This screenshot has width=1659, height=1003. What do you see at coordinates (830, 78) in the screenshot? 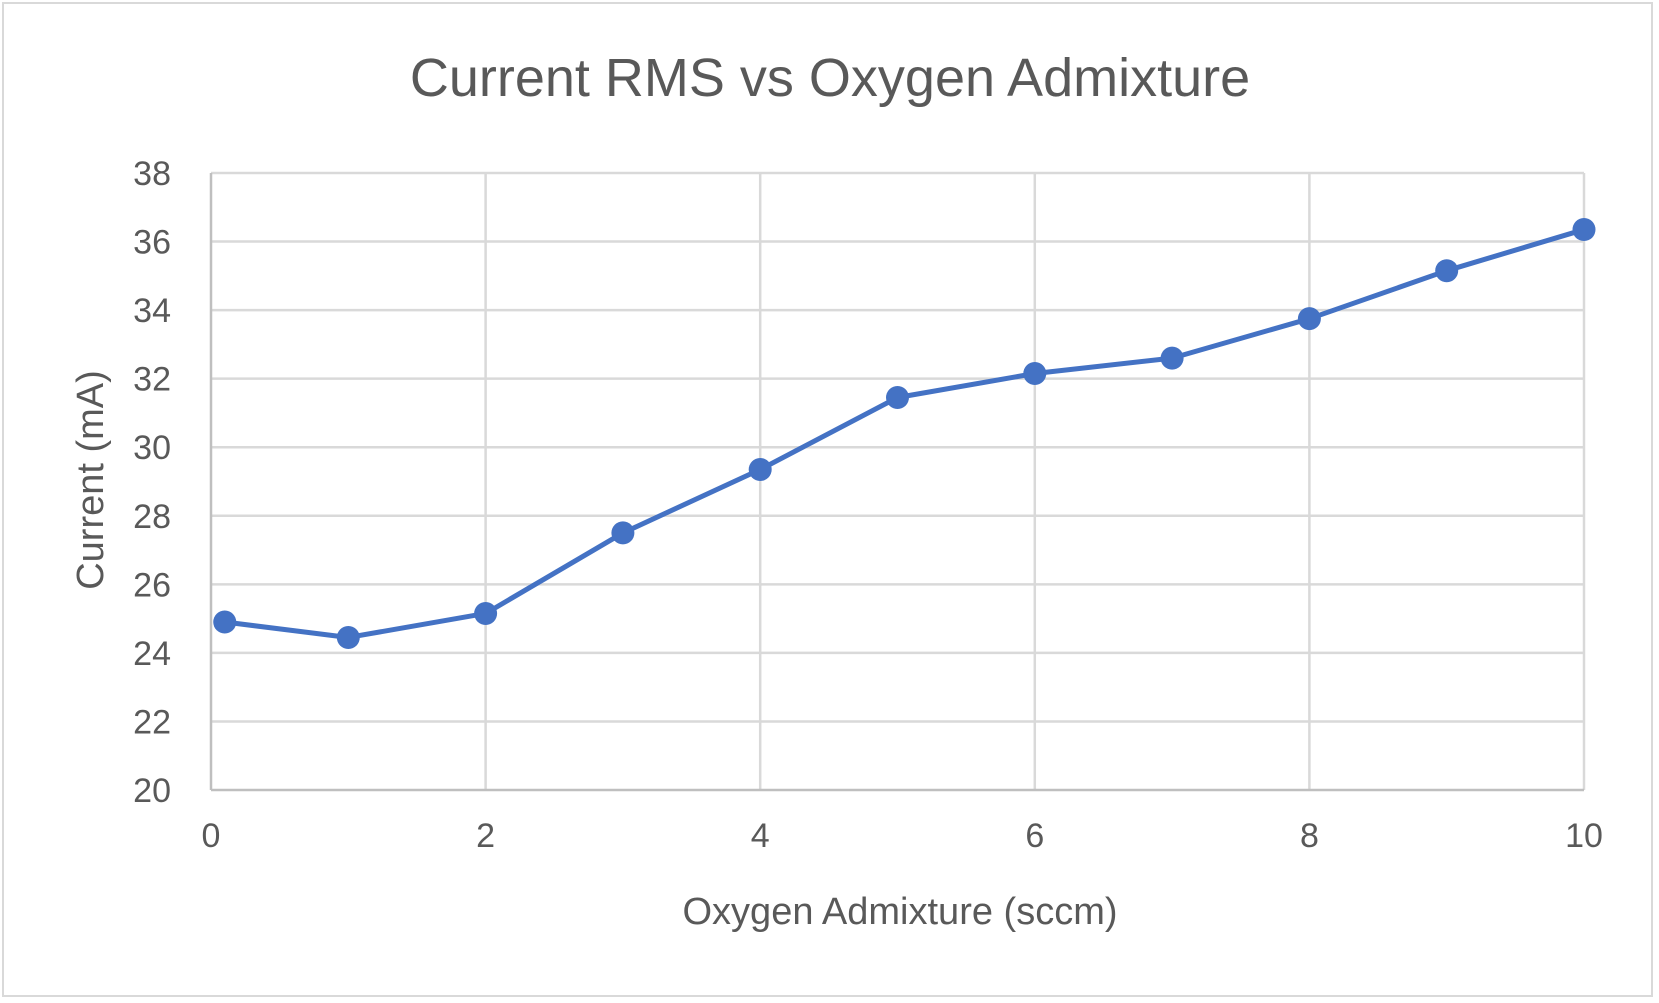
I see `chart-title: Current RMS vs Oxygen Admixture` at bounding box center [830, 78].